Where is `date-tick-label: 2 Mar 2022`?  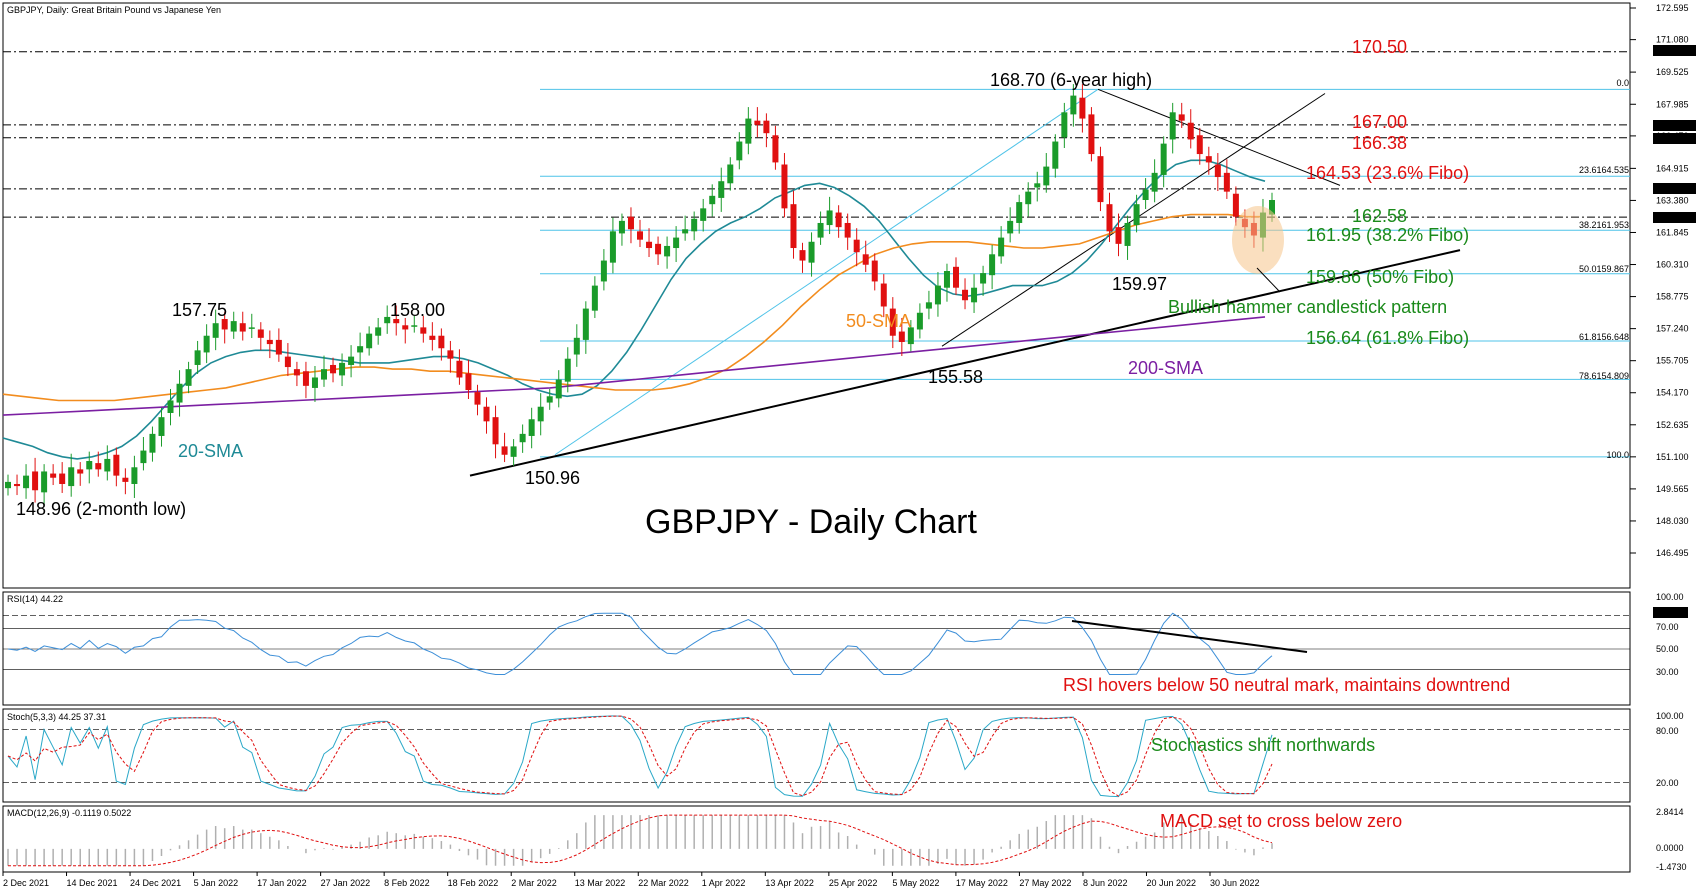 date-tick-label: 2 Mar 2022 is located at coordinates (534, 883).